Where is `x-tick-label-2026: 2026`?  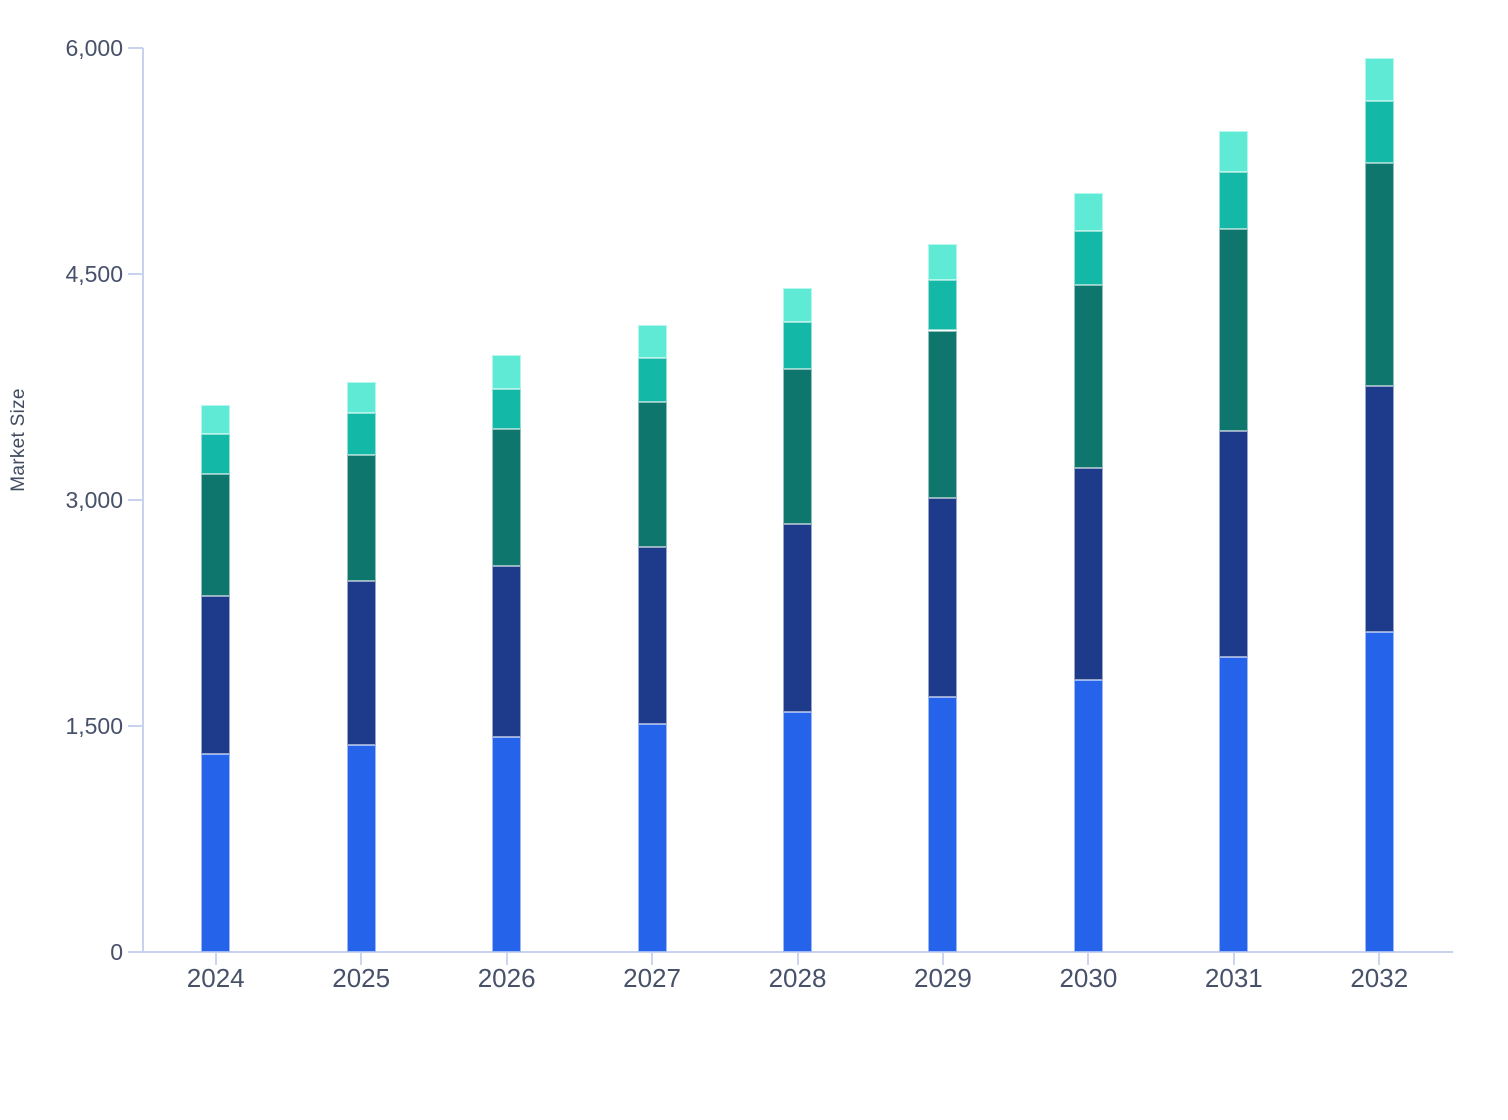
x-tick-label-2026: 2026 is located at coordinates (506, 978).